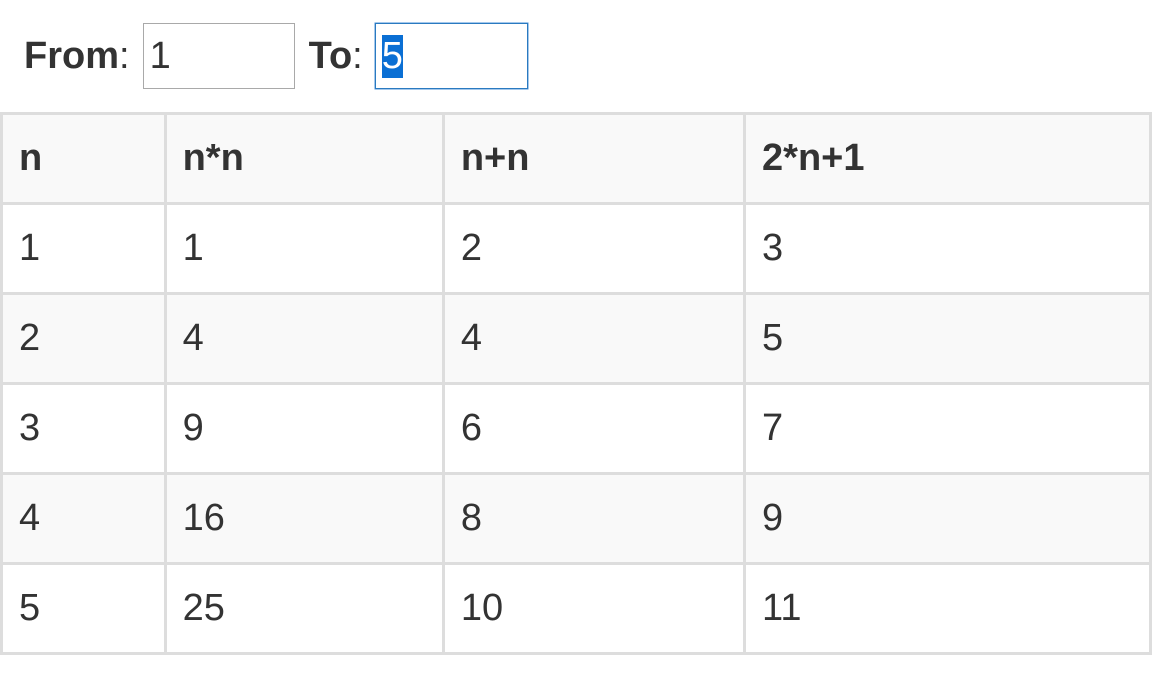 This screenshot has height=679, width=1155. What do you see at coordinates (218, 56) in the screenshot?
I see `from-input` at bounding box center [218, 56].